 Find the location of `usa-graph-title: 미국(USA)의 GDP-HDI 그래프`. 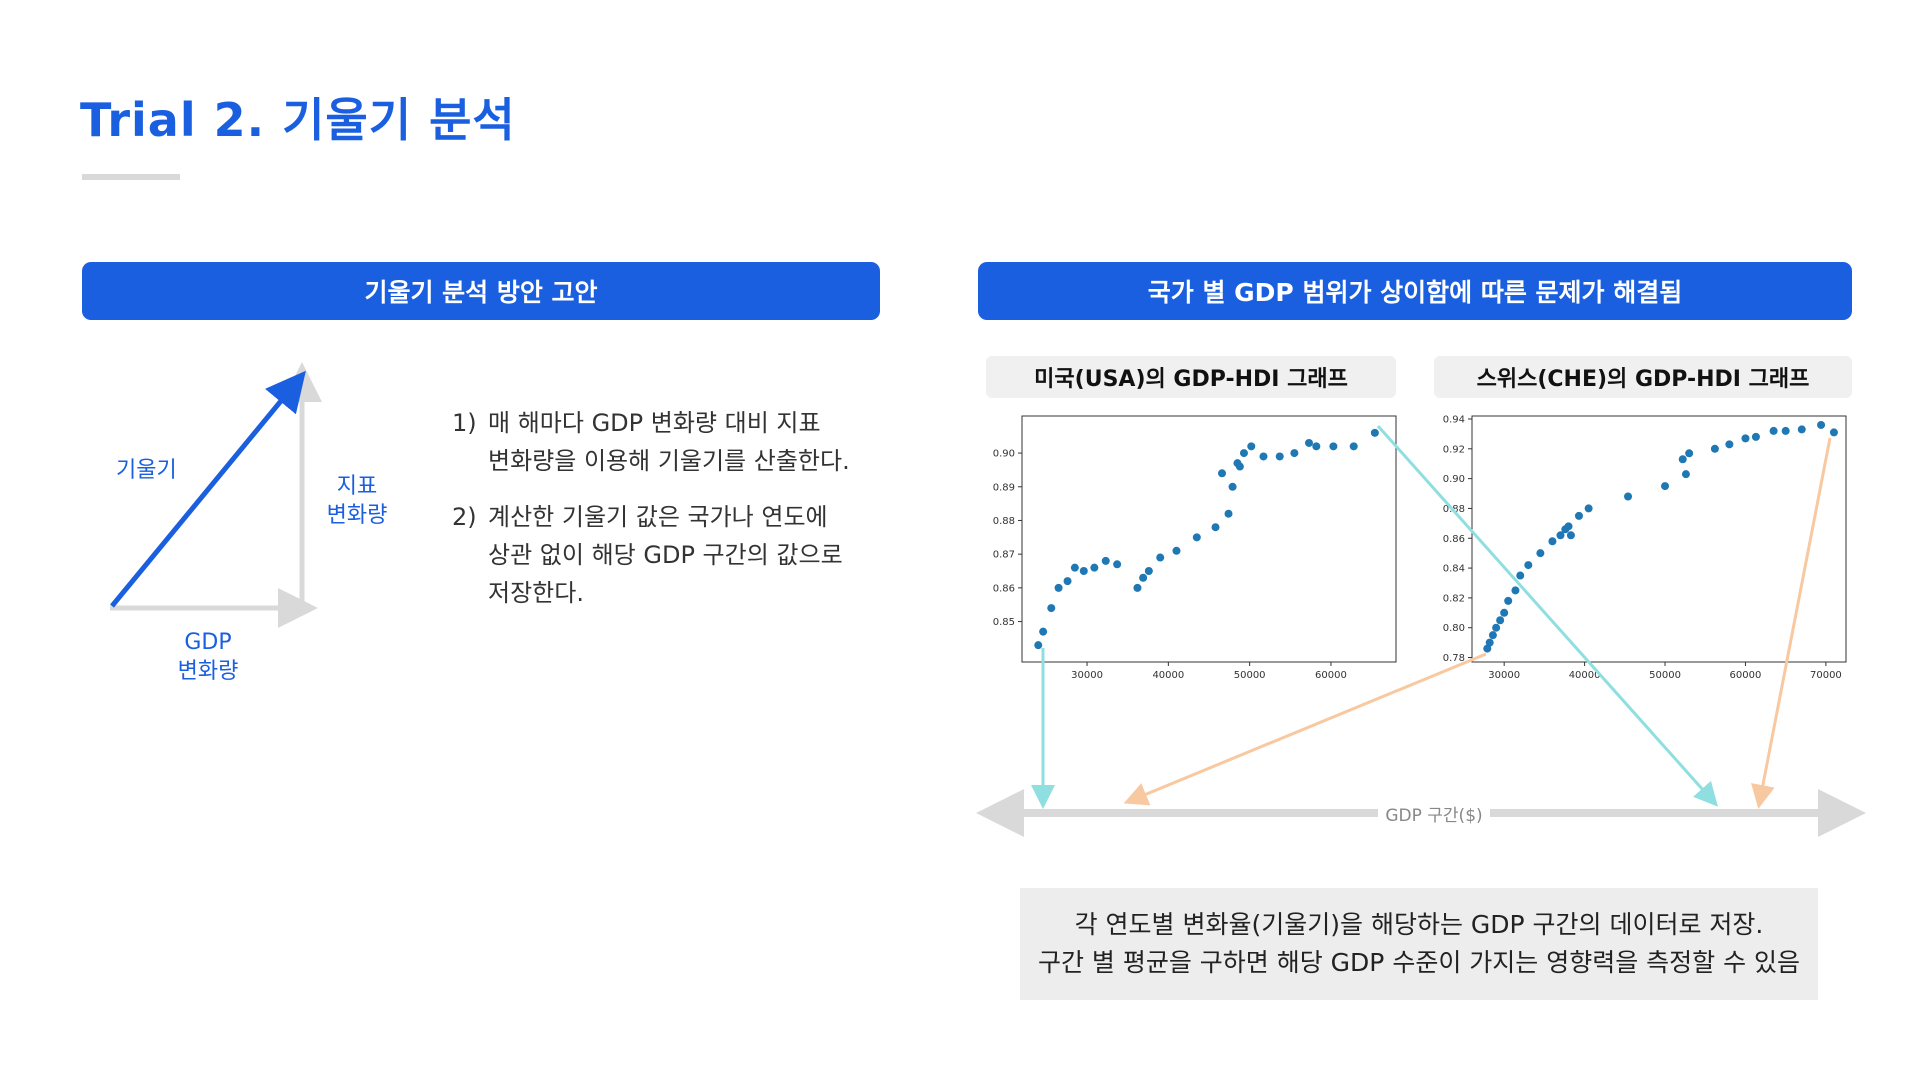

usa-graph-title: 미국(USA)의 GDP-HDI 그래프 is located at coordinates (1191, 377).